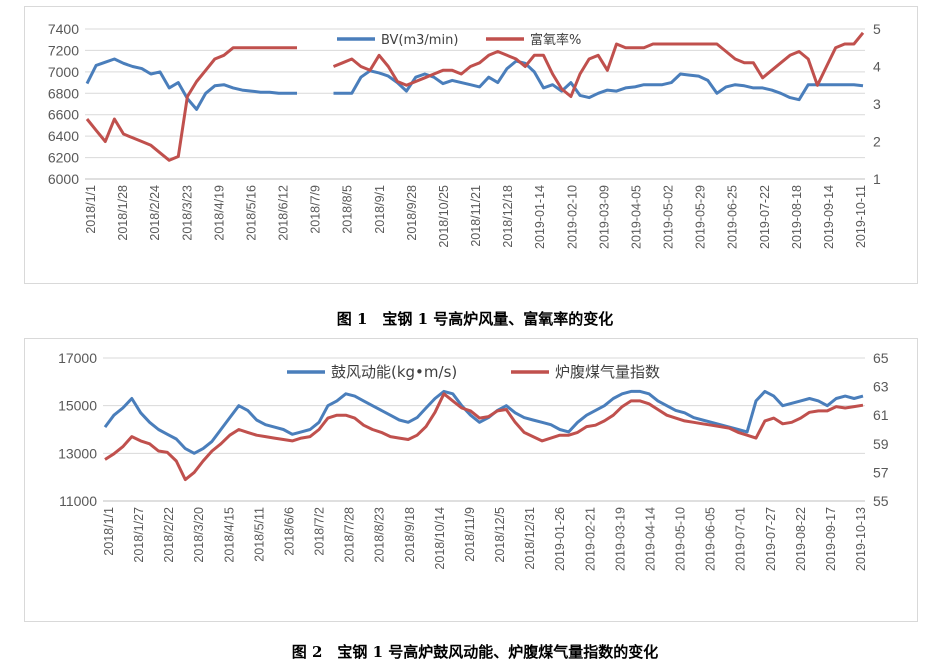  What do you see at coordinates (78, 501) in the screenshot?
I see `y-left-tick-label: 11000` at bounding box center [78, 501].